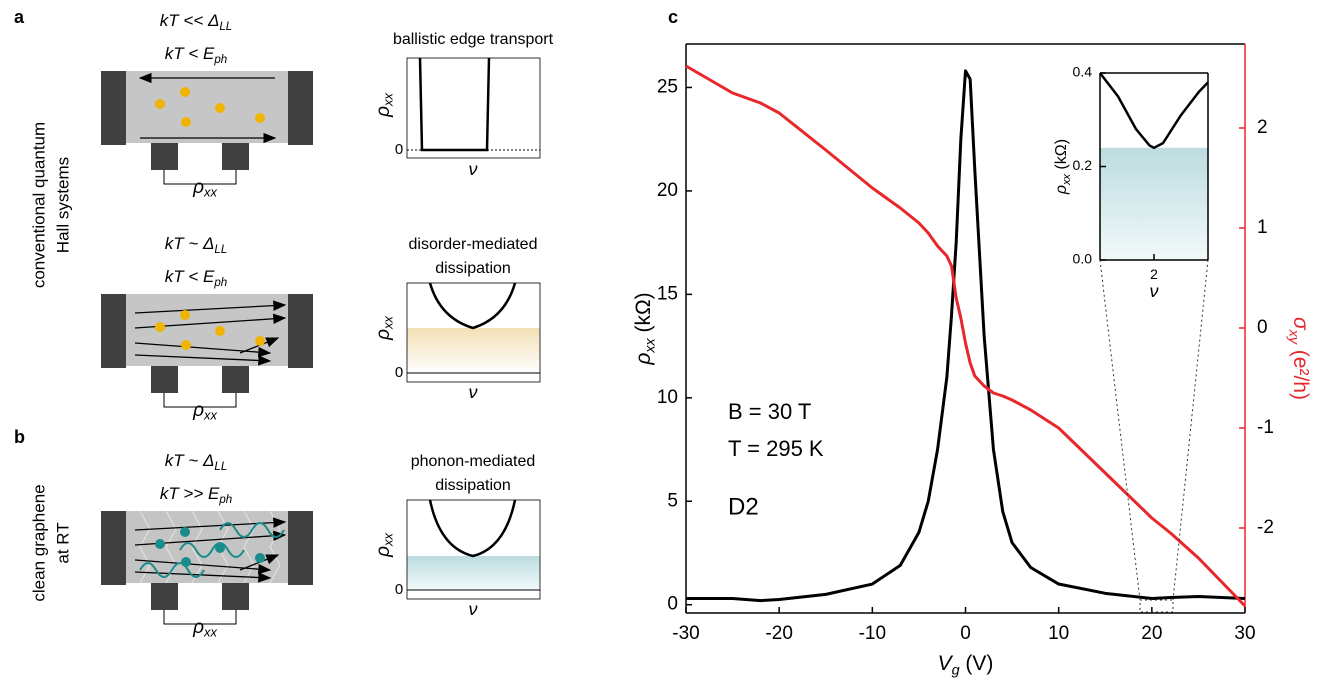  Describe the element at coordinates (667, 190) in the screenshot. I see `y-tick-label: 20` at that location.